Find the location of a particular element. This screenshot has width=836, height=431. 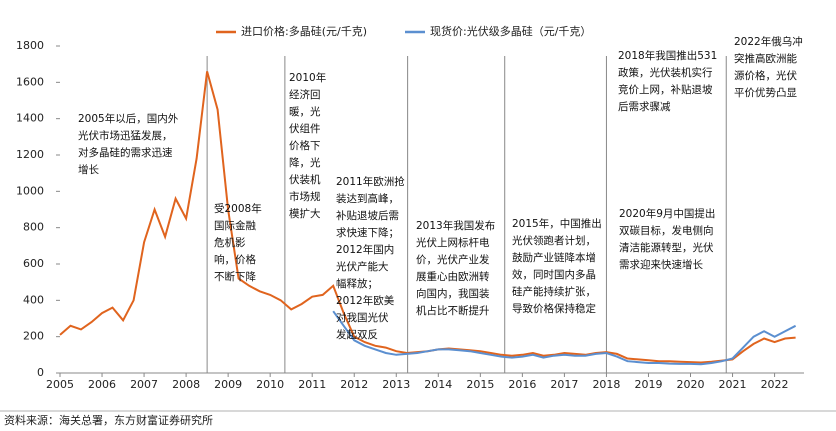

annotation: 暖，光 is located at coordinates (305, 111).